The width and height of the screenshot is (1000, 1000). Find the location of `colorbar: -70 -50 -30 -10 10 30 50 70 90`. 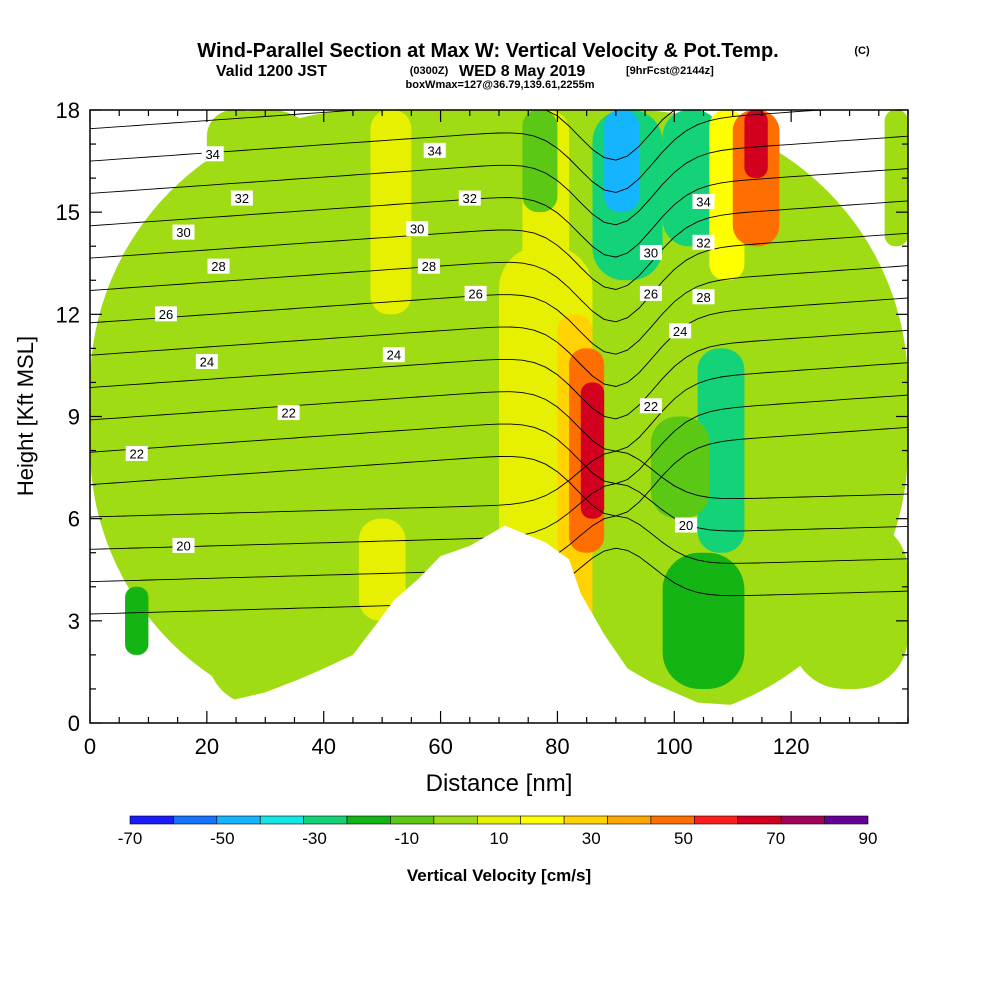

colorbar: -70 -50 -30 -10 10 30 50 70 90 is located at coordinates (498, 831).